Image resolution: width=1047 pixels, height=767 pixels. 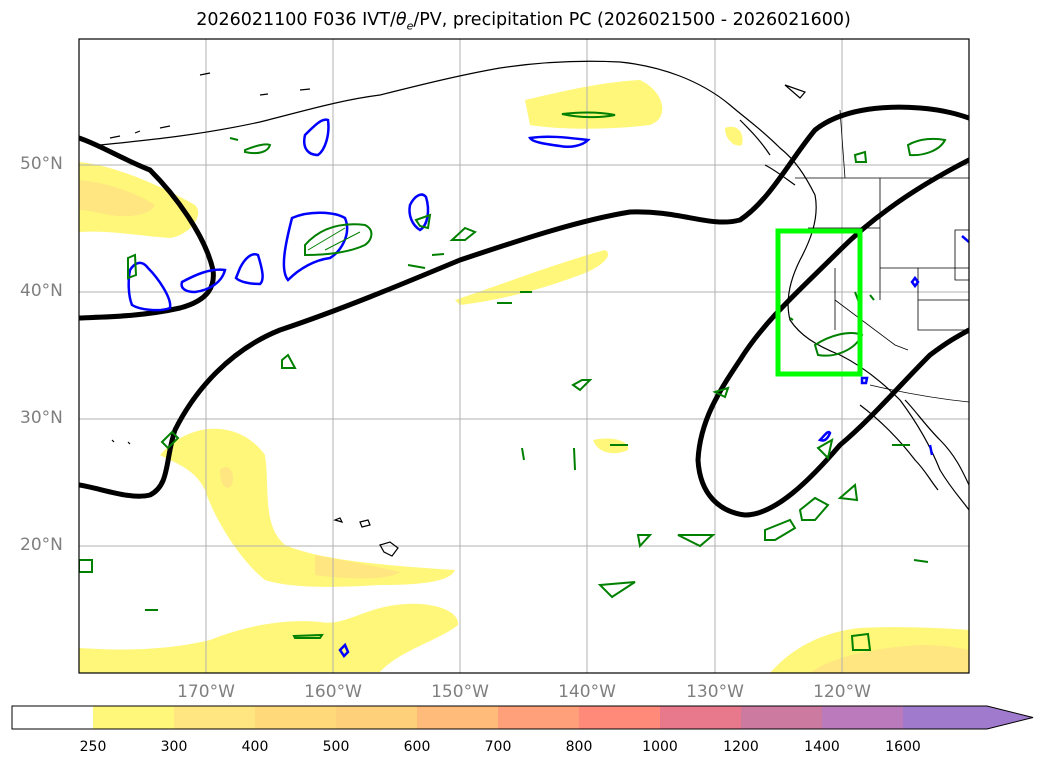 What do you see at coordinates (41, 291) in the screenshot?
I see `lat-label-40n: 40°N` at bounding box center [41, 291].